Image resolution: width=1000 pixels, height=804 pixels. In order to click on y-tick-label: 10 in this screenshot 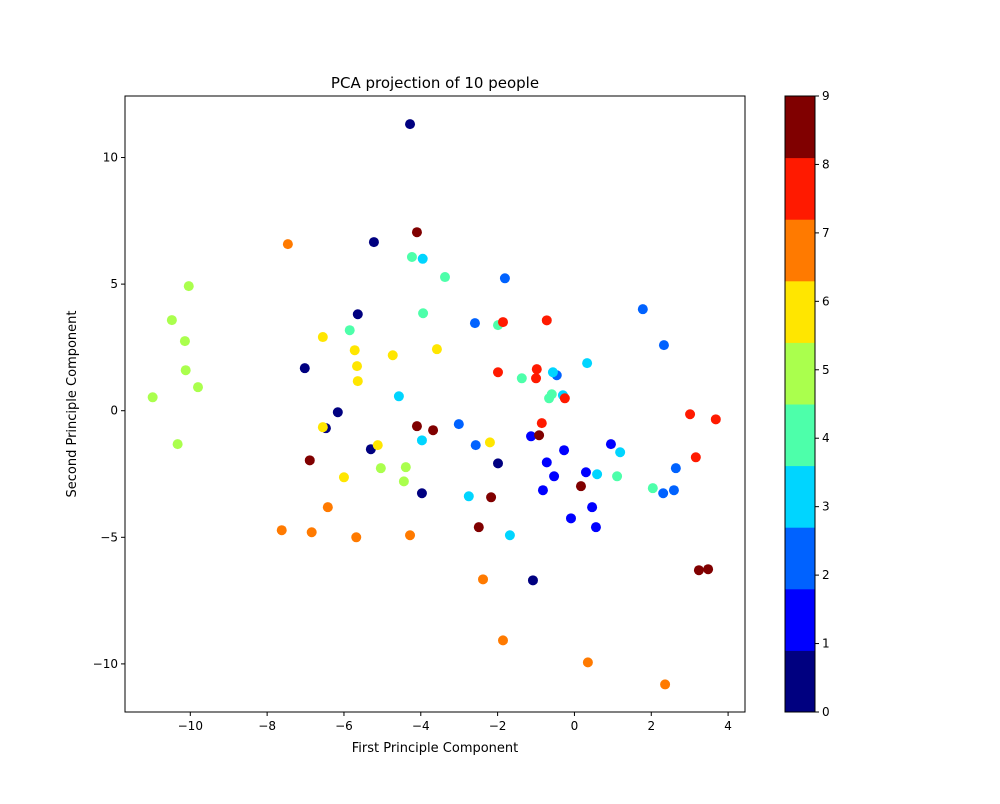, I will do `click(110, 158)`.